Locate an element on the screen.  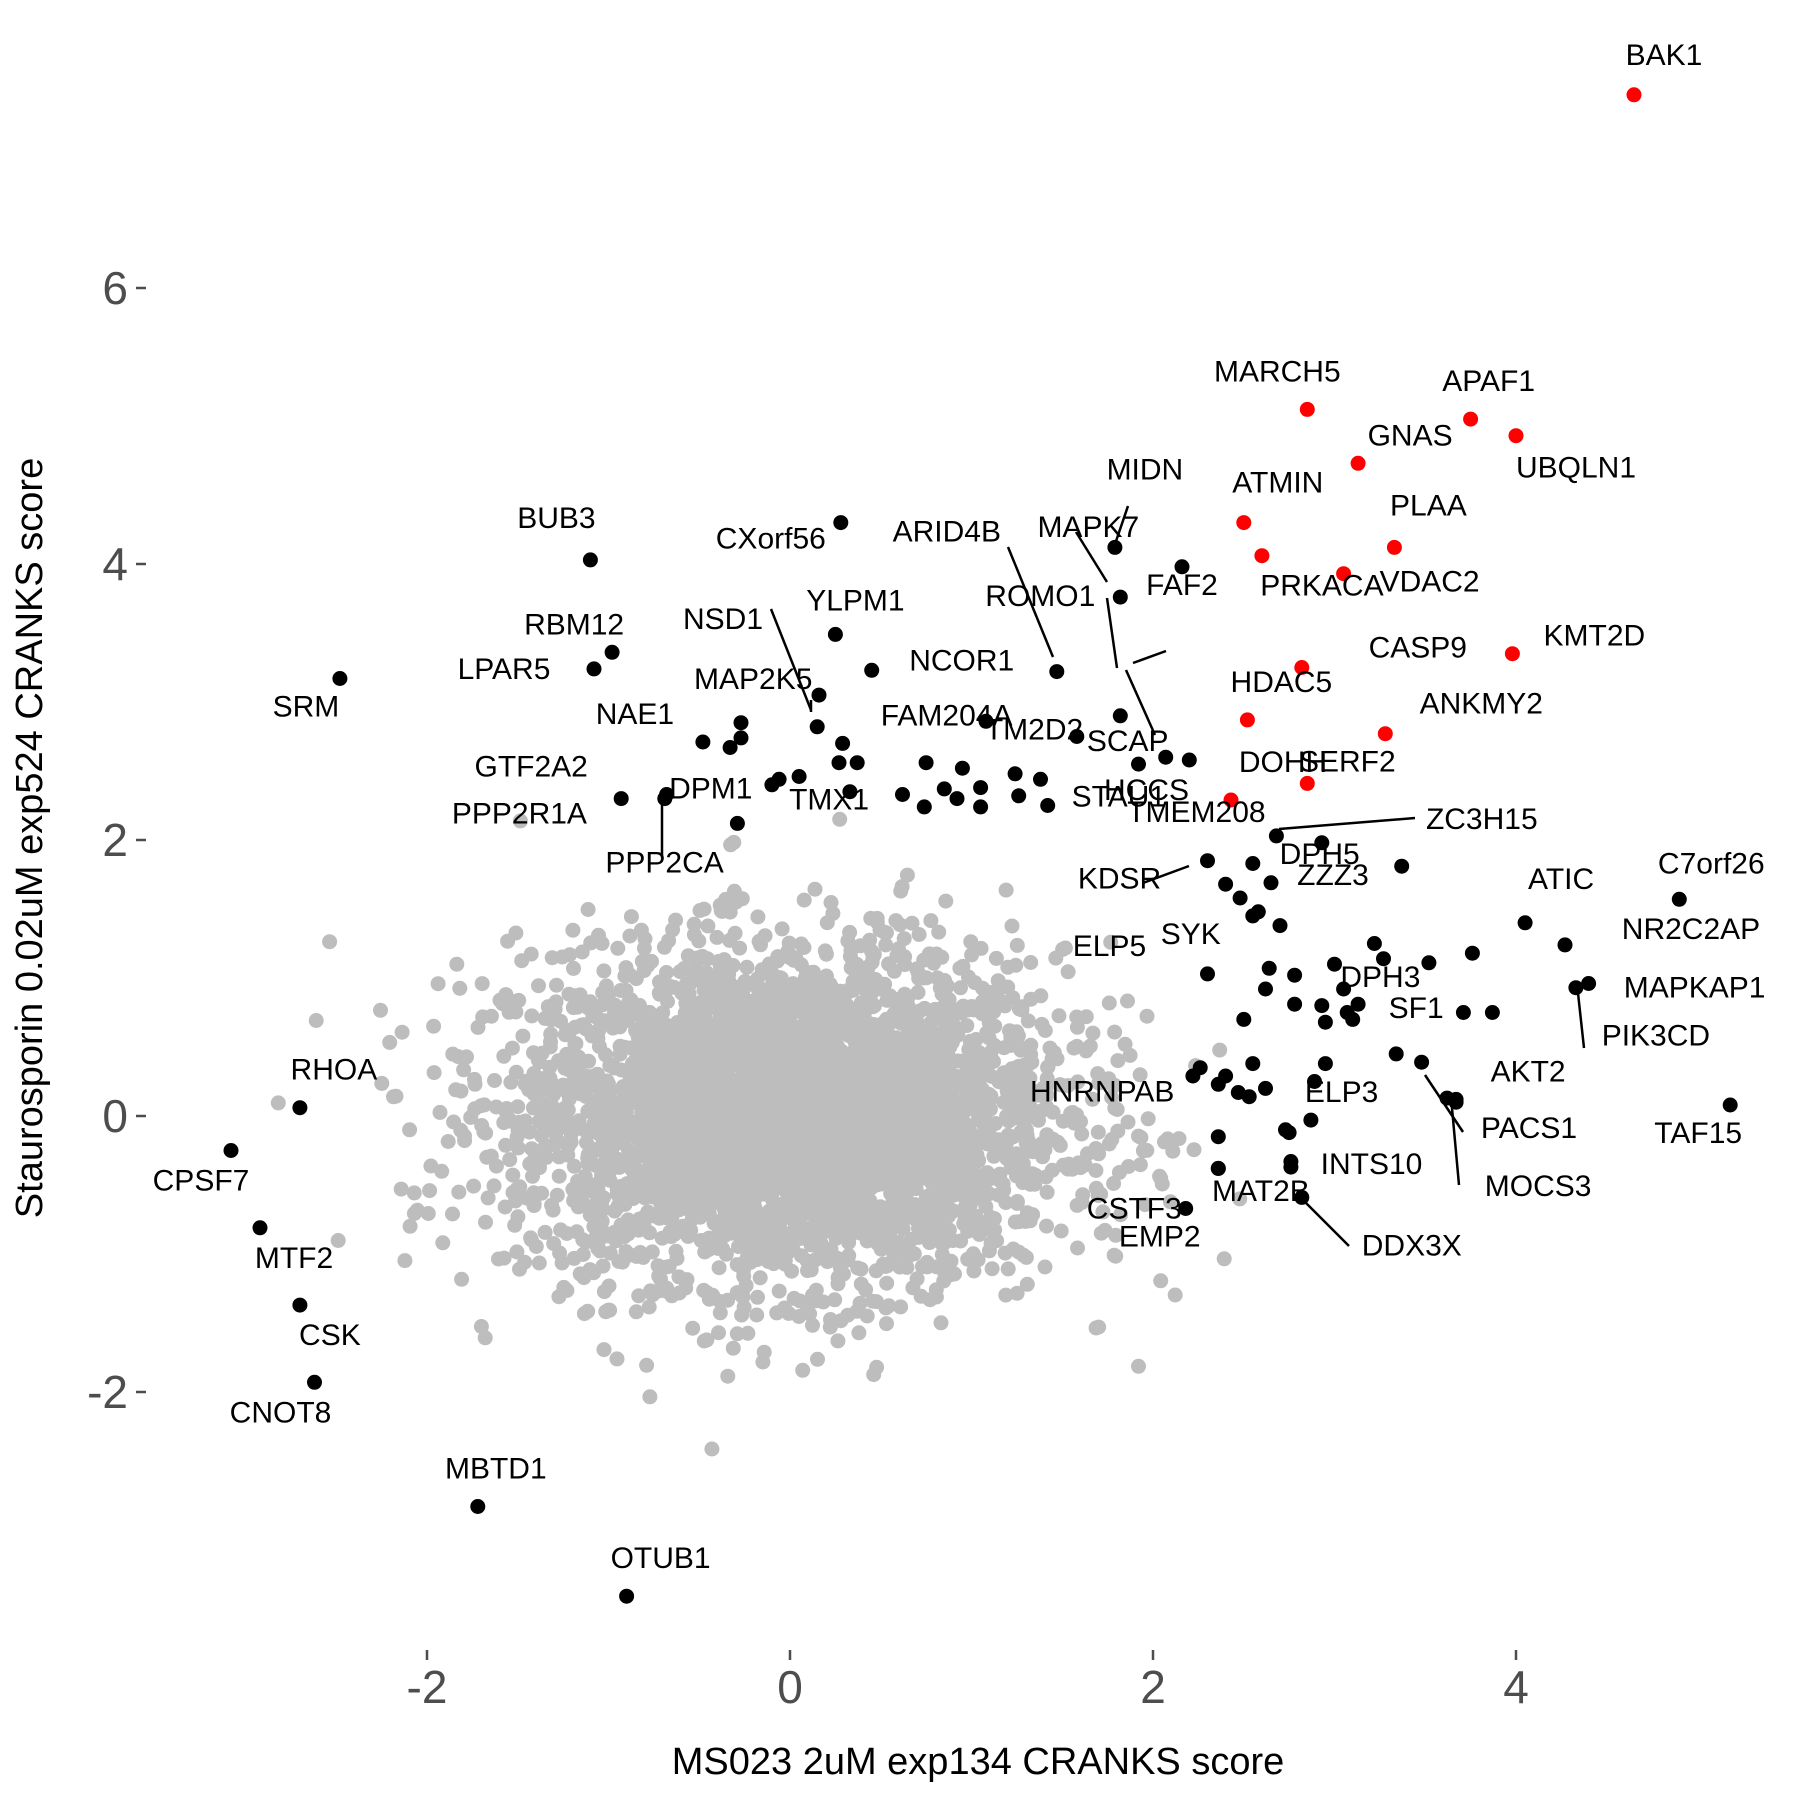
gene-label: MAPKAP1 is located at coordinates (1695, 988).